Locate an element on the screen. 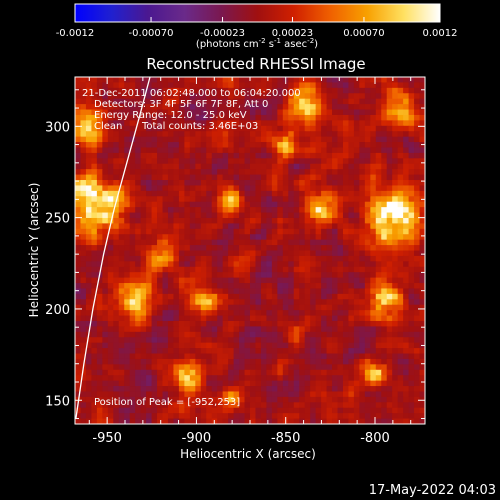 This screenshot has height=500, width=500. solar-limb-curve is located at coordinates (113, 248).